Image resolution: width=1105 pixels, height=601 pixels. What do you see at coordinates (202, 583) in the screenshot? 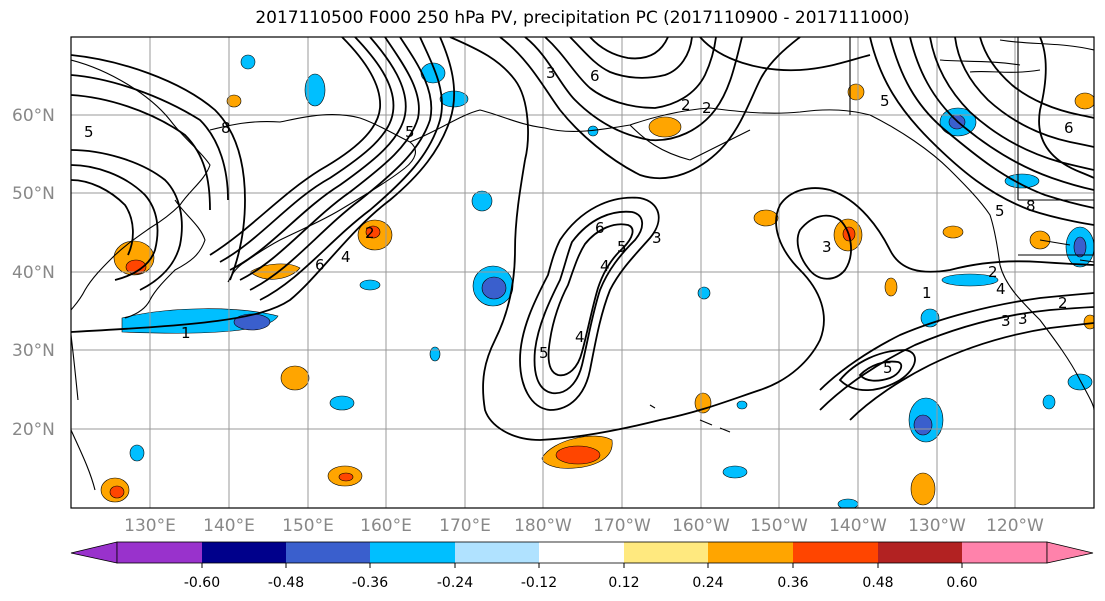
I see `colorbar-tick-label: -0.60` at bounding box center [202, 583].